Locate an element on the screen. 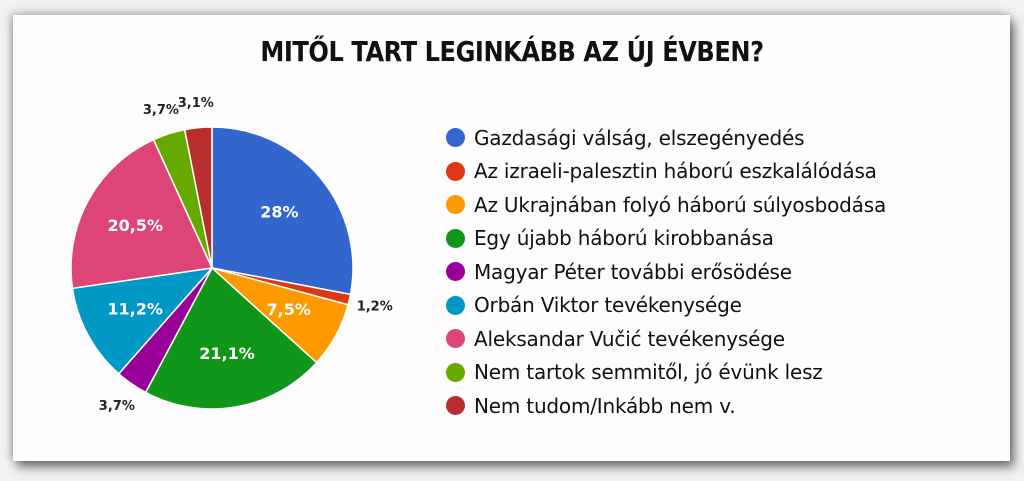 Image resolution: width=1024 pixels, height=481 pixels. legend-label: Gazdasági válság, elszegényedés is located at coordinates (639, 137).